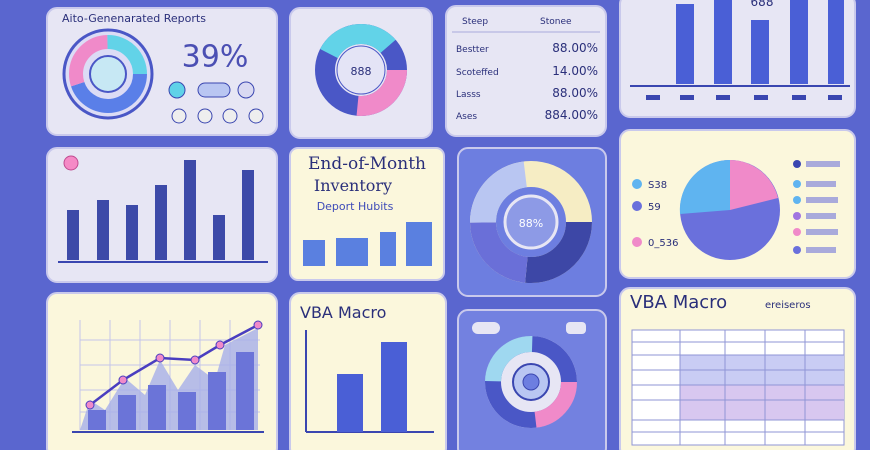 The height and width of the screenshot is (450, 870). What do you see at coordinates (367, 214) in the screenshot?
I see `inventory-panel` at bounding box center [367, 214].